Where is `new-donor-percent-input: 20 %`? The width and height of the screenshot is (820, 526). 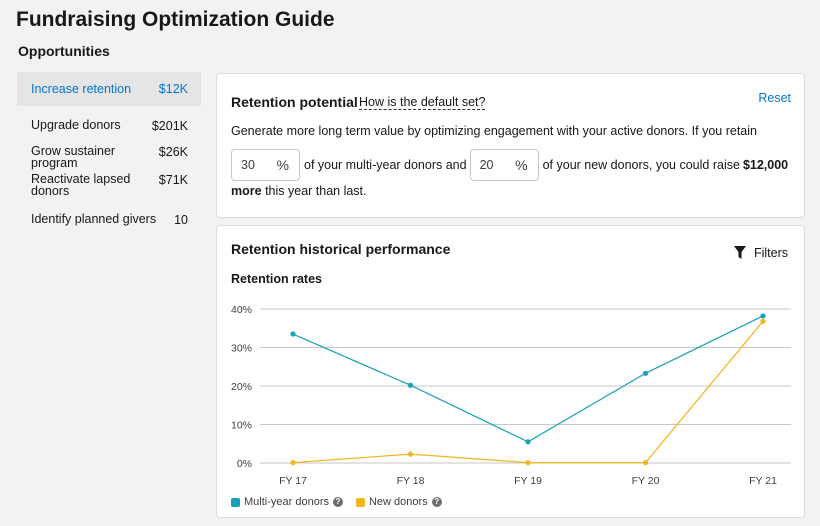
new-donor-percent-input: 20 % is located at coordinates (504, 165).